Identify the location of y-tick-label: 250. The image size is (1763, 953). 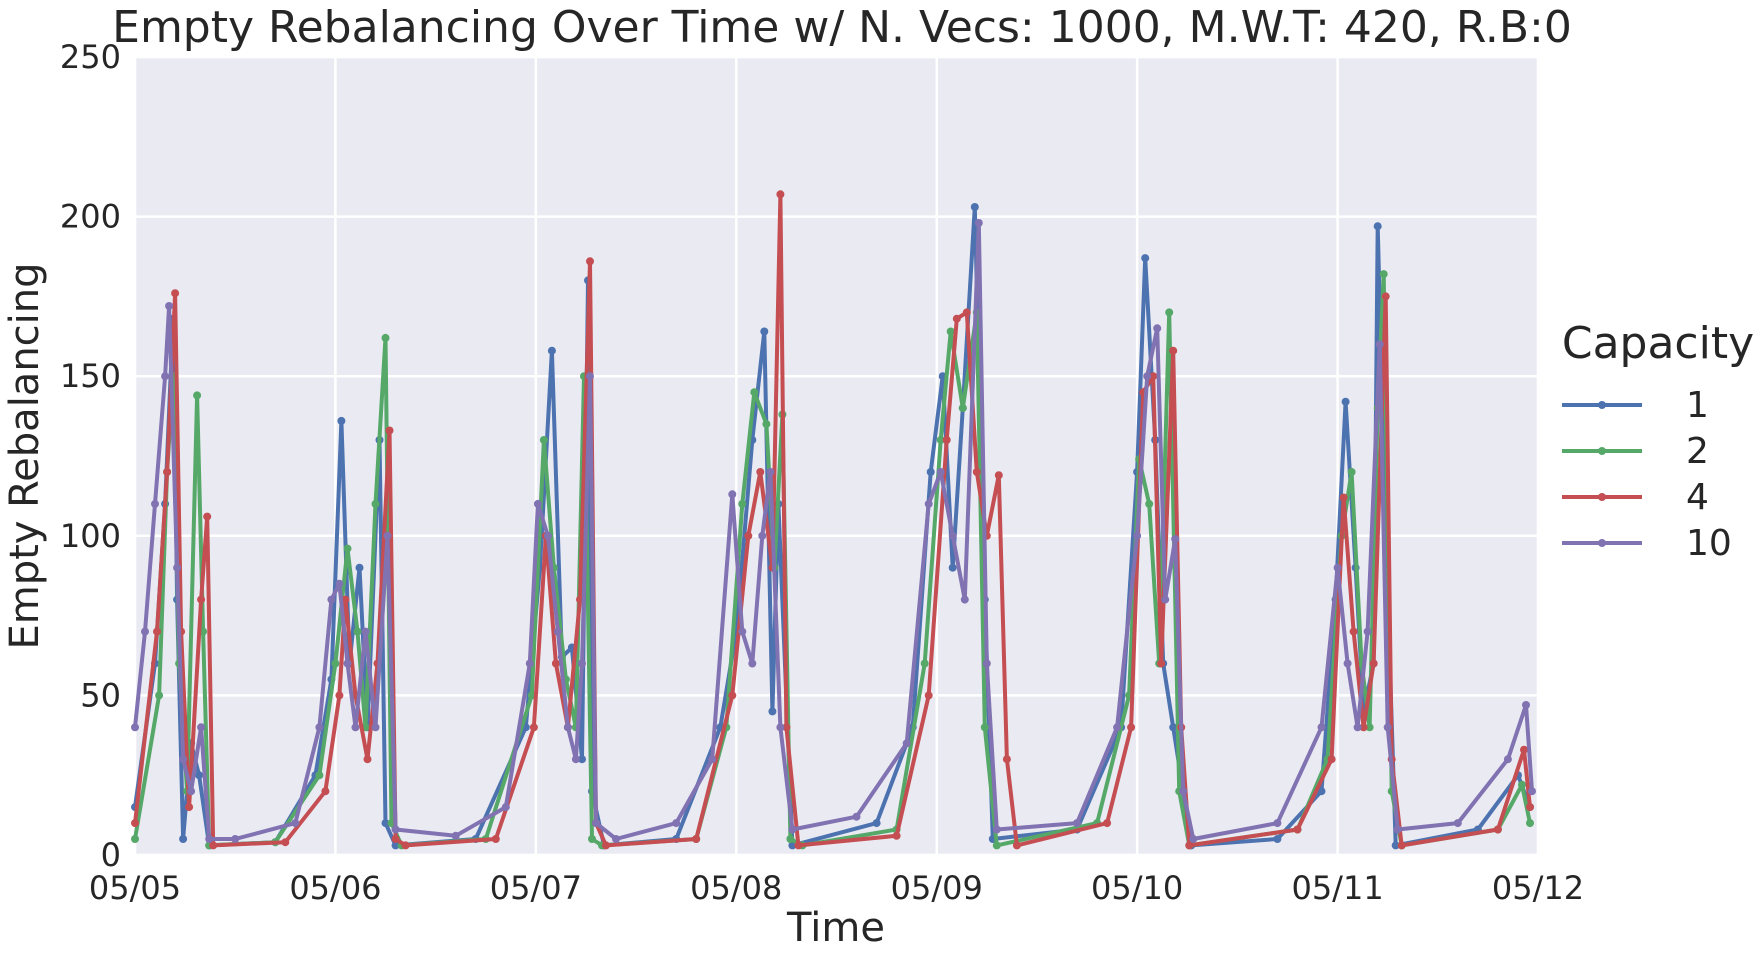
(90, 57).